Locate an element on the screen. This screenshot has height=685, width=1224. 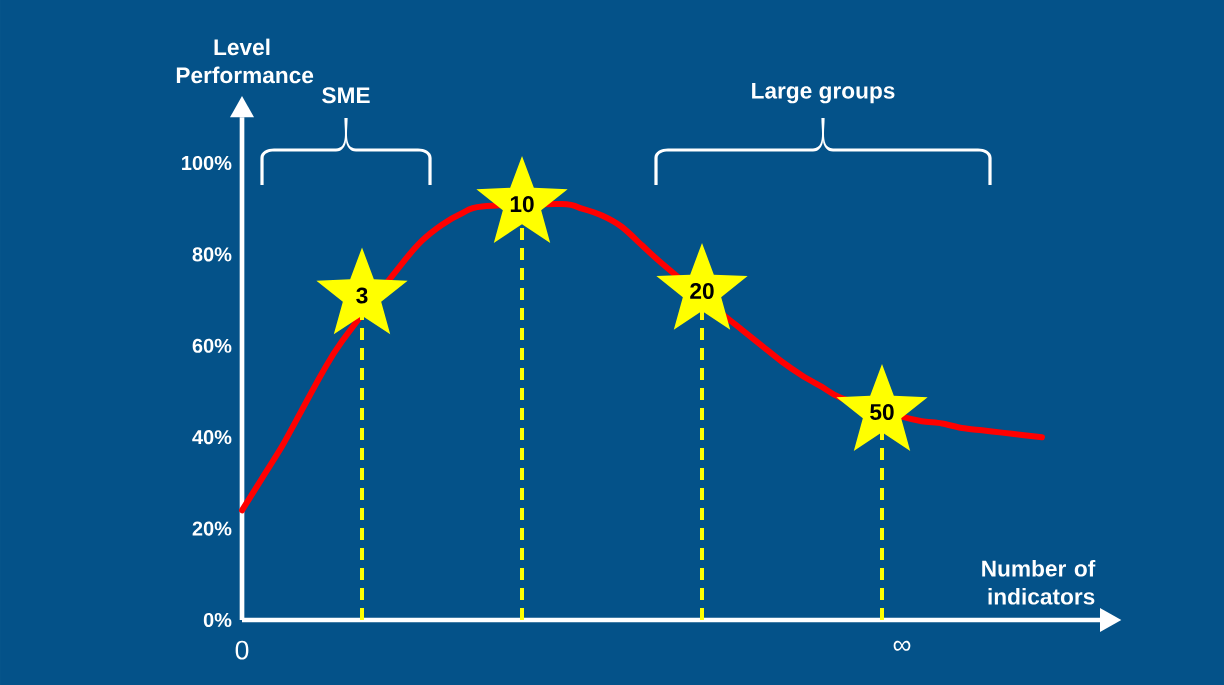
annotation: 50 is located at coordinates (882, 412).